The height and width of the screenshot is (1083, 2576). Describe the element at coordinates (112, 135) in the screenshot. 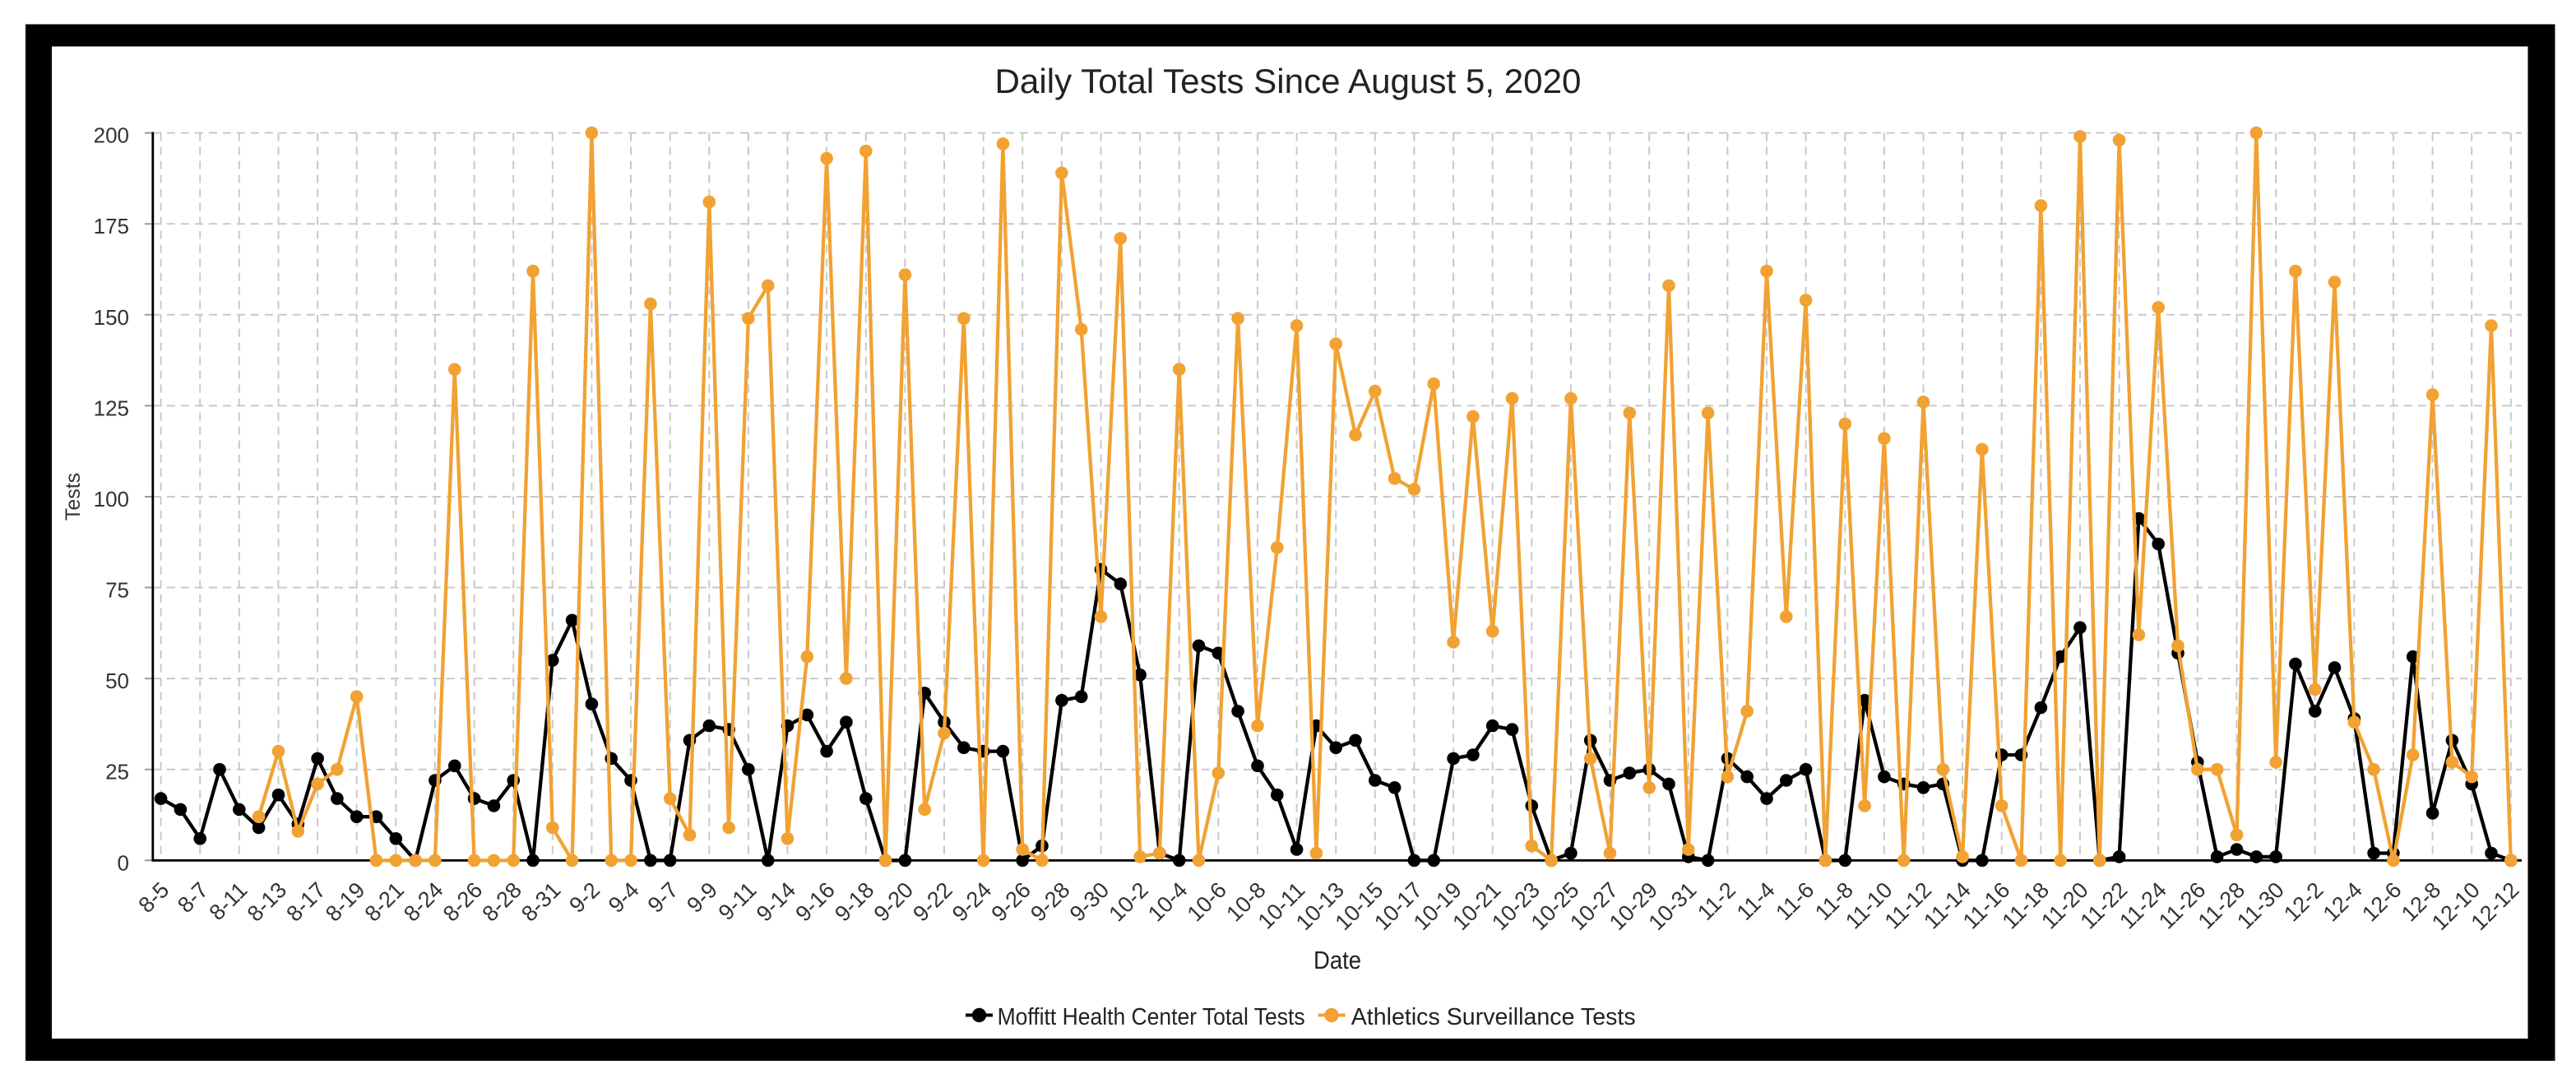

I see `svg-text: 200` at that location.